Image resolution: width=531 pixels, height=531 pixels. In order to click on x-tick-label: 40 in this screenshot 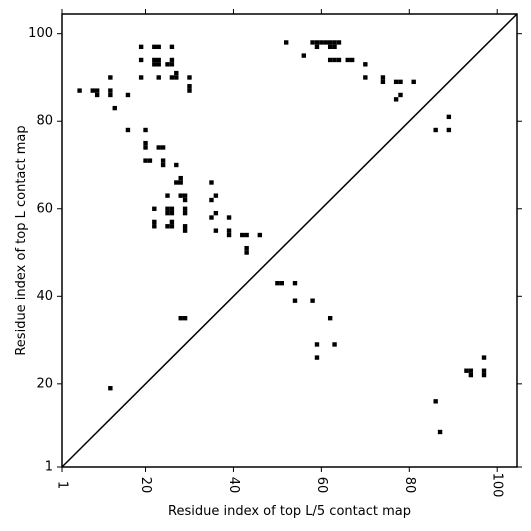, I will do `click(233, 485)`.